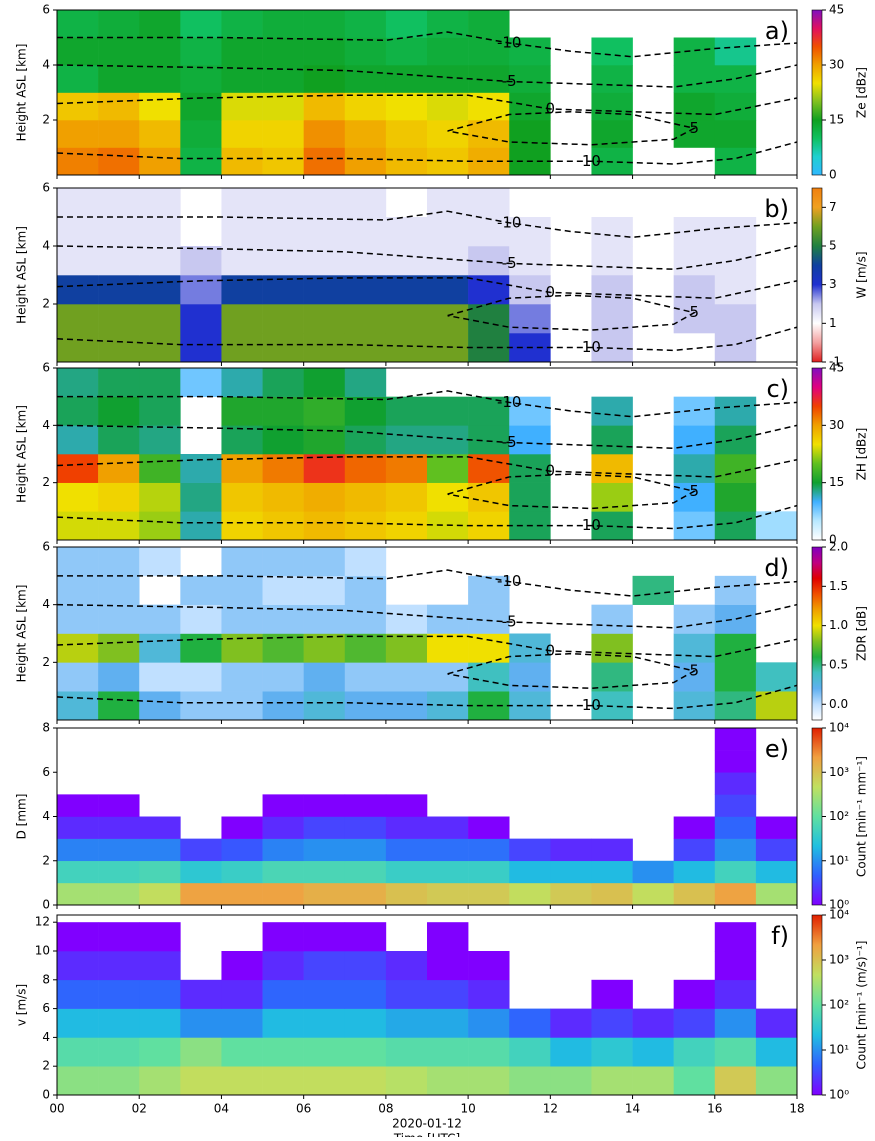  Describe the element at coordinates (46, 425) in the screenshot. I see `y-tick-label: 4` at that location.